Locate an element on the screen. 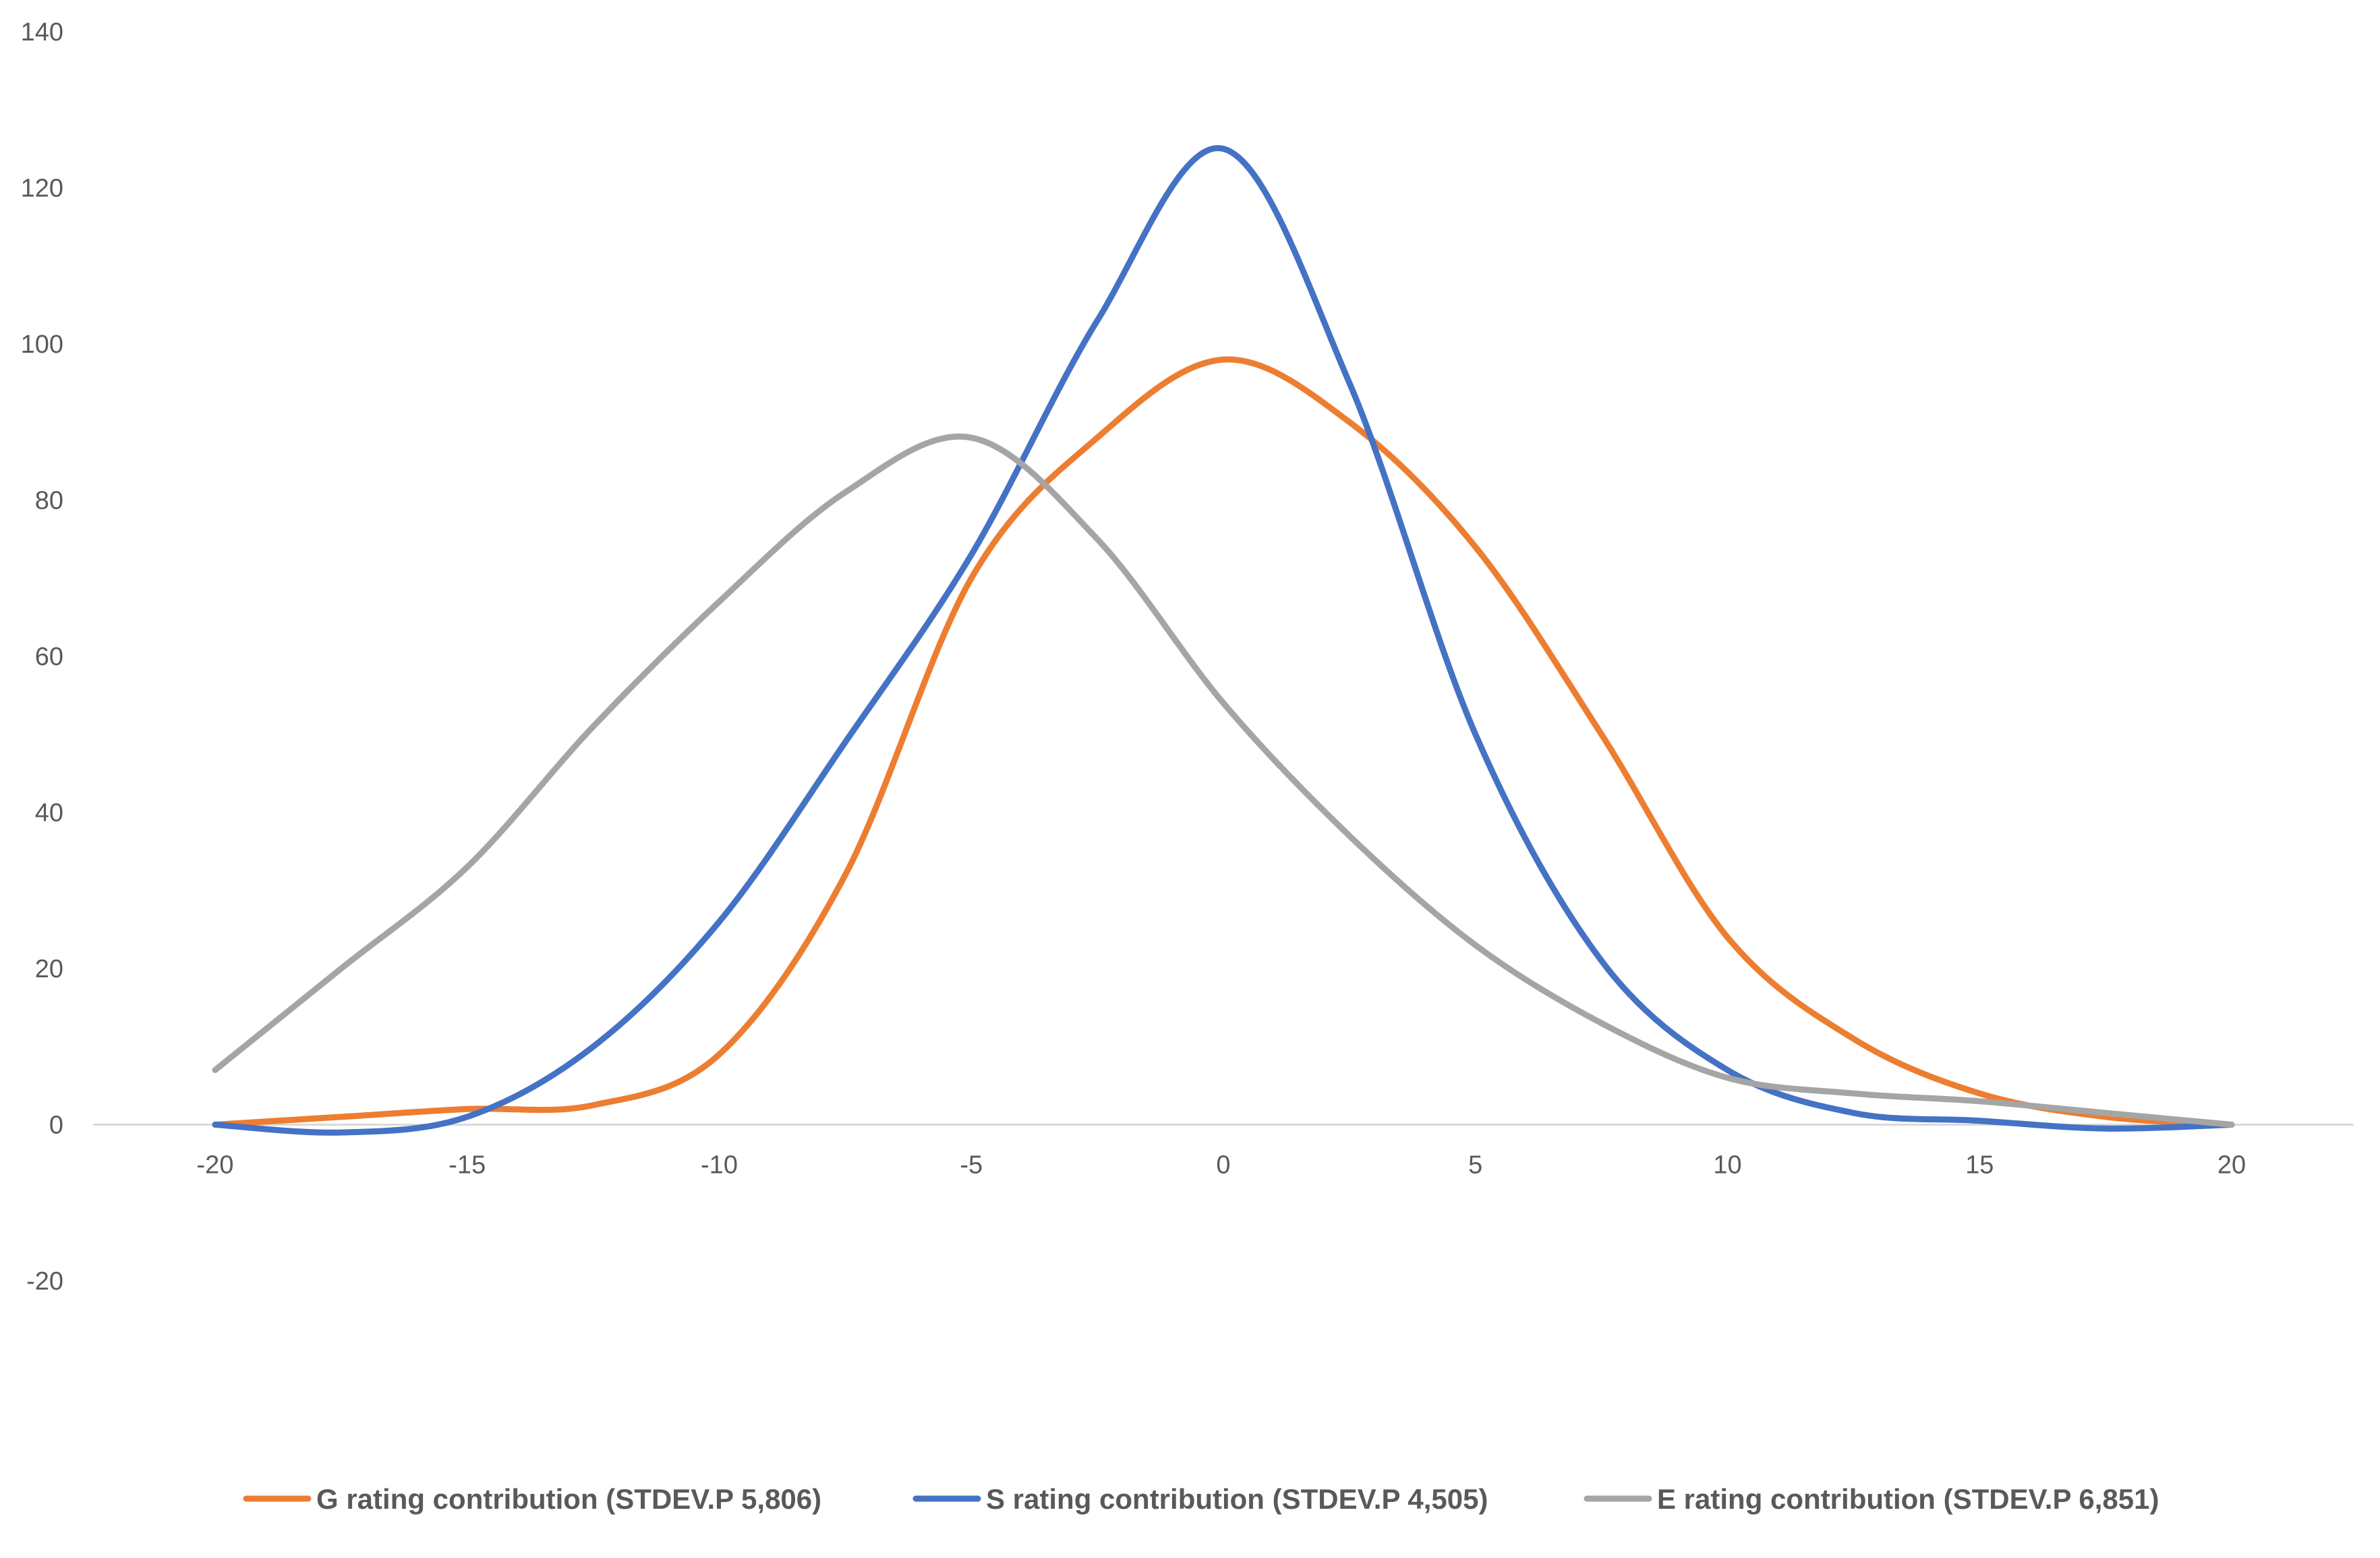 The width and height of the screenshot is (2380, 1558). legend-label: E rating contribution (STDEV.P 6,851) is located at coordinates (1908, 1499).